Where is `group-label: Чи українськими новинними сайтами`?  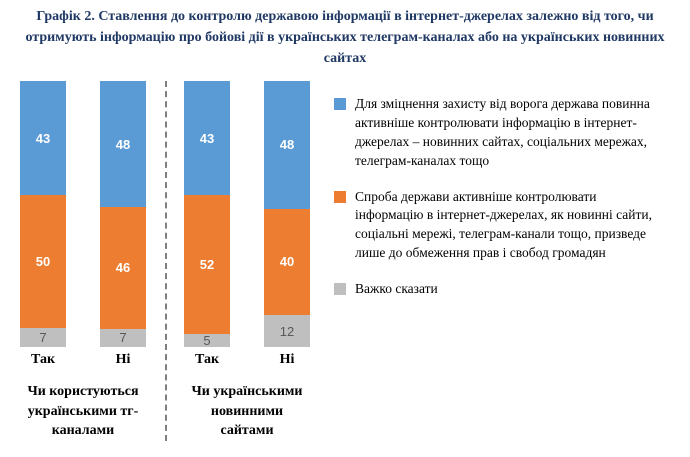 group-label: Чи українськими новинними сайтами is located at coordinates (247, 411).